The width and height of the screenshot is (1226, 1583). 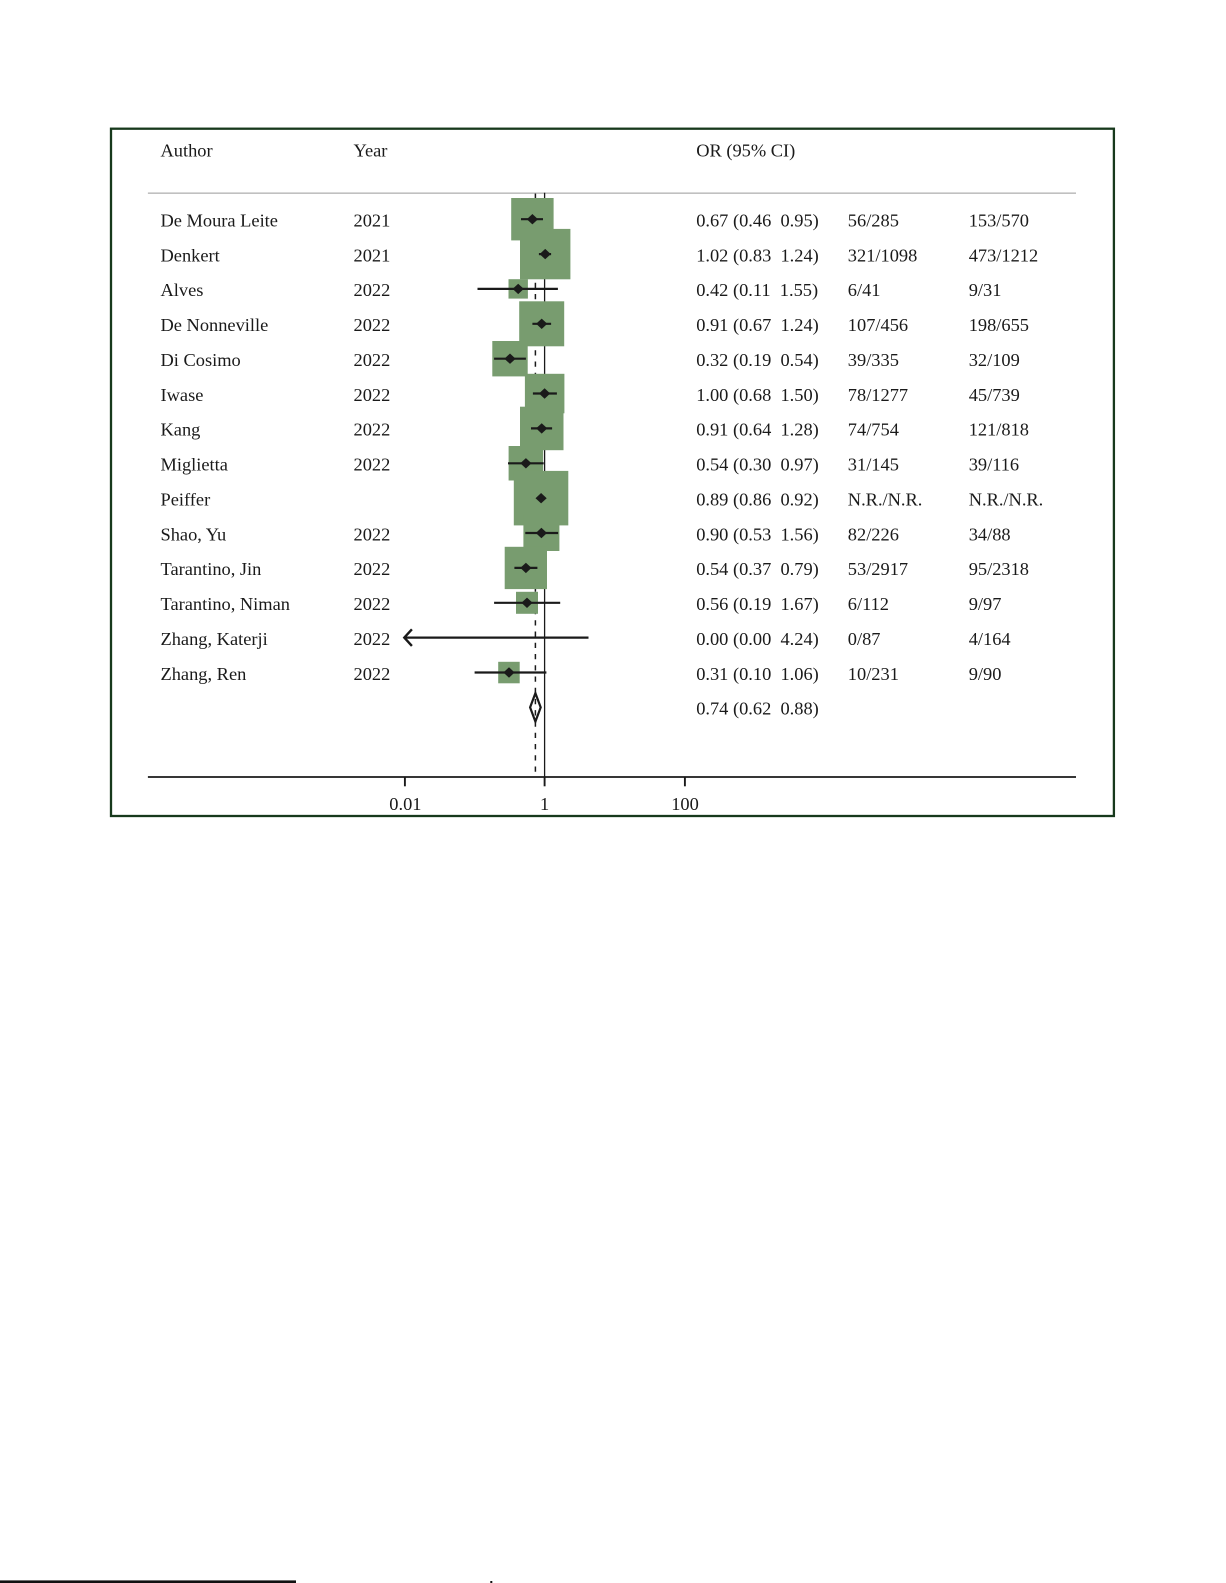 What do you see at coordinates (882, 255) in the screenshot?
I see `svg-text: 321/1098` at bounding box center [882, 255].